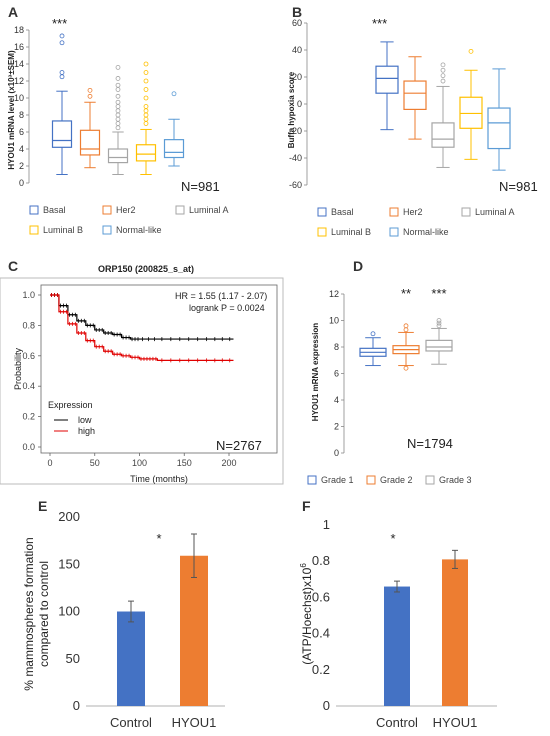 This screenshot has width=550, height=736. What do you see at coordinates (518, 186) in the screenshot?
I see `n-label-b: N=981` at bounding box center [518, 186].